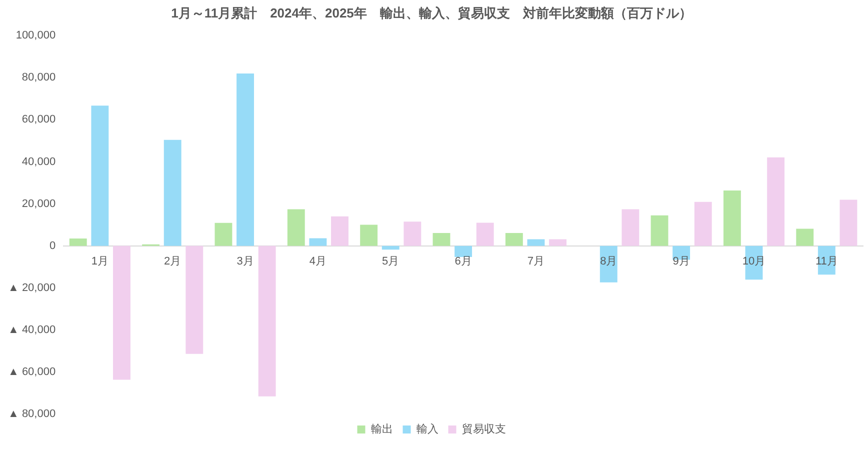 Image resolution: width=867 pixels, height=449 pixels. What do you see at coordinates (463, 261) in the screenshot?
I see `x-tick-label: 6月` at bounding box center [463, 261].